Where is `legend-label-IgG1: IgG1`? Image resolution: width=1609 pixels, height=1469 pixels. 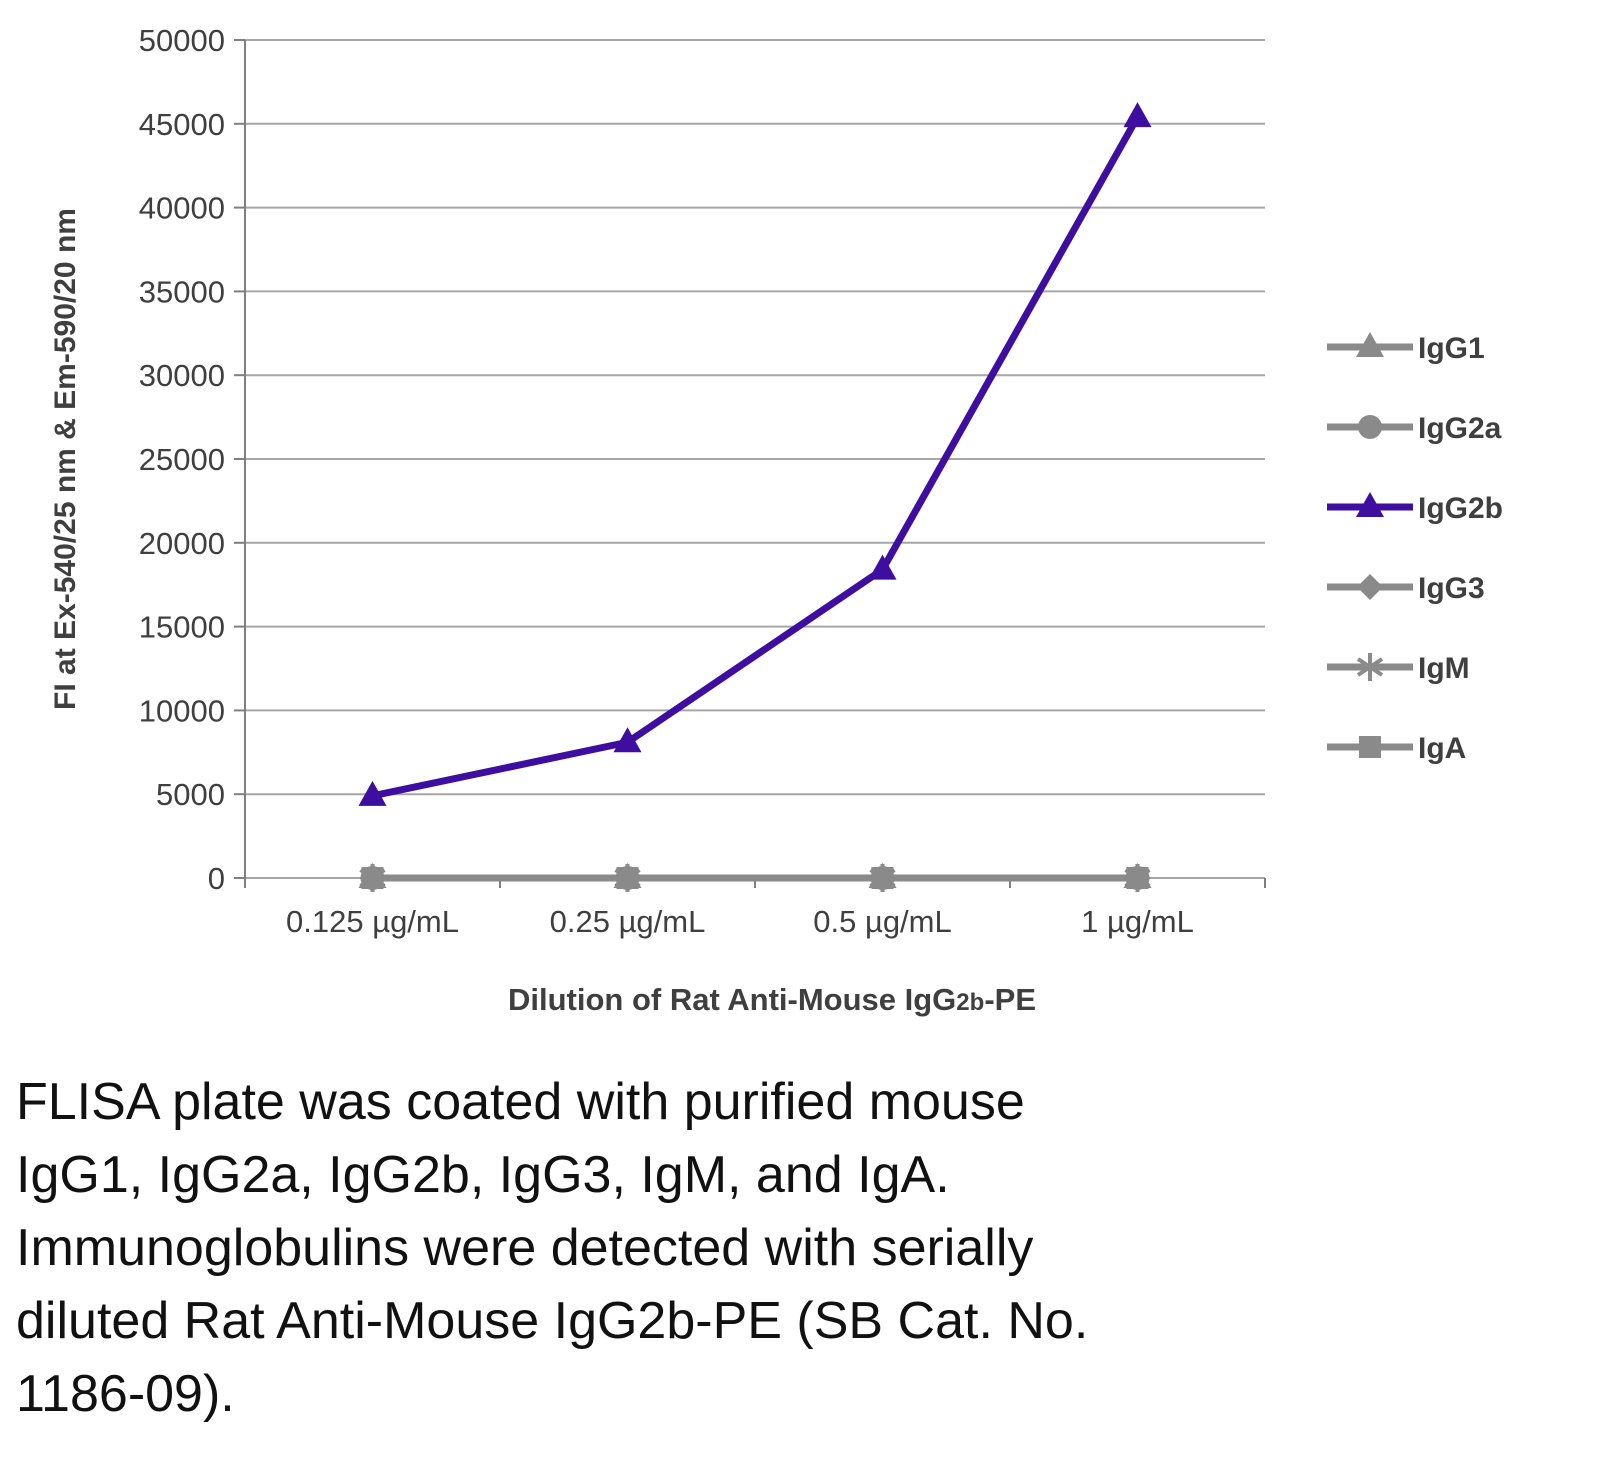 legend-label-IgG1: IgG1 is located at coordinates (1451, 348).